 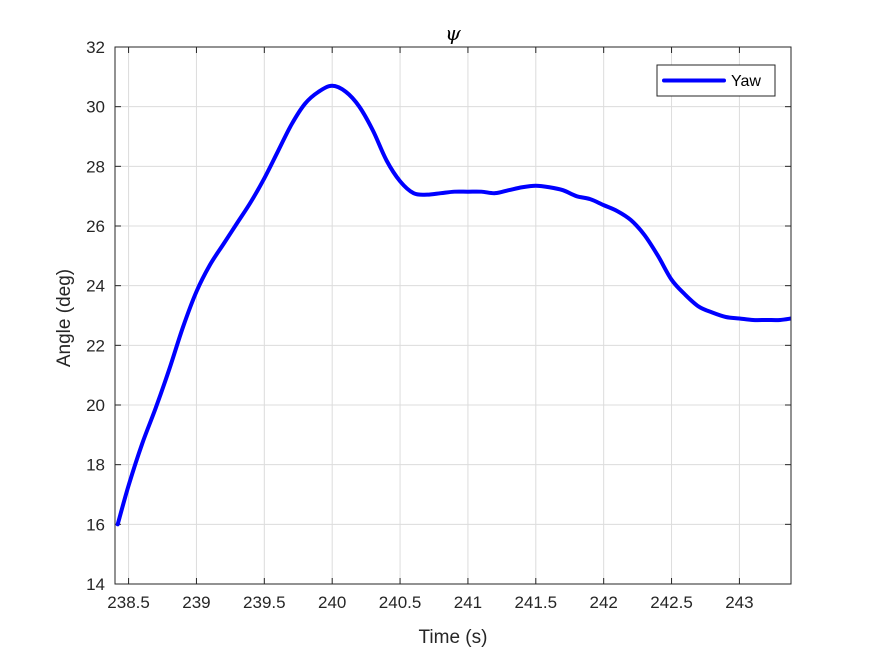 I want to click on x-tick-label: 239.5, so click(x=264, y=602).